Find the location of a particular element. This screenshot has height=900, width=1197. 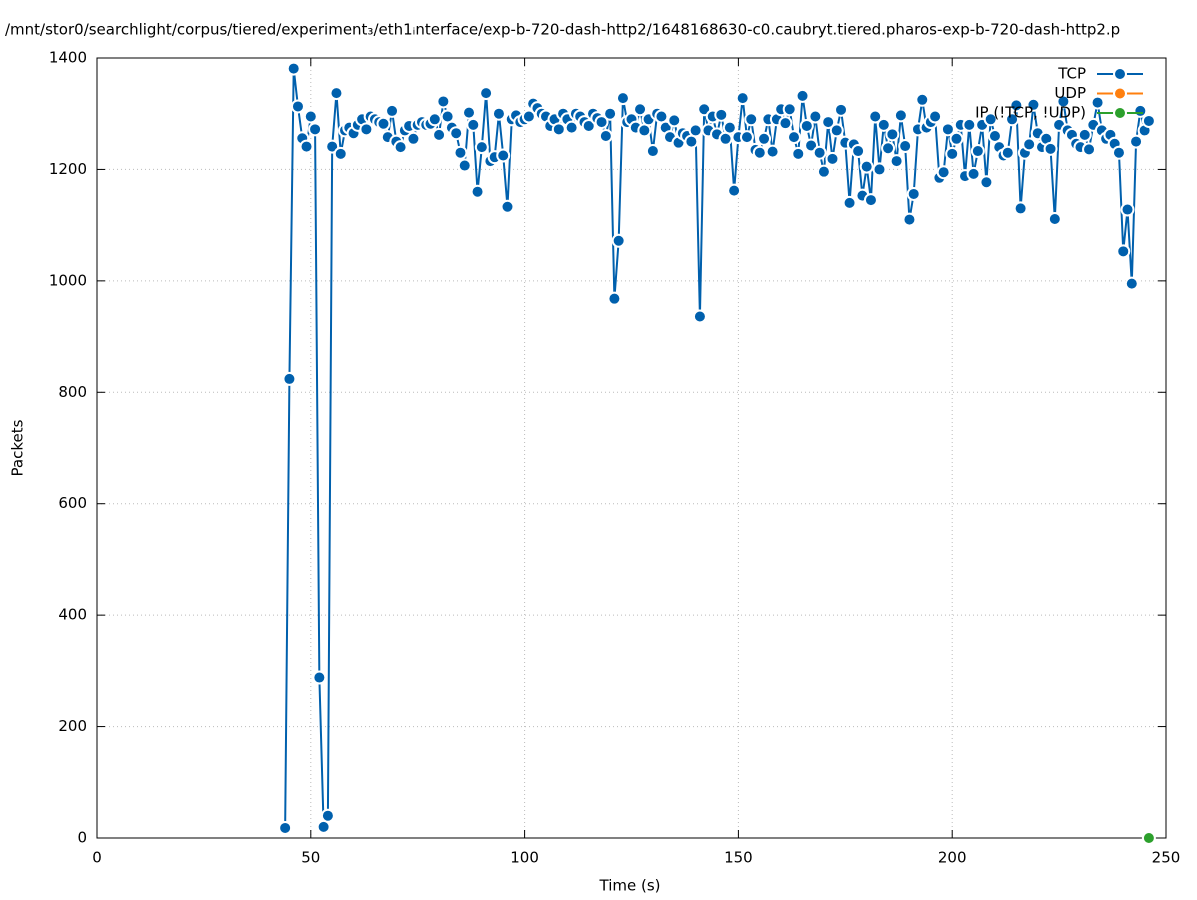

x-tick-label: 100 is located at coordinates (524, 858).